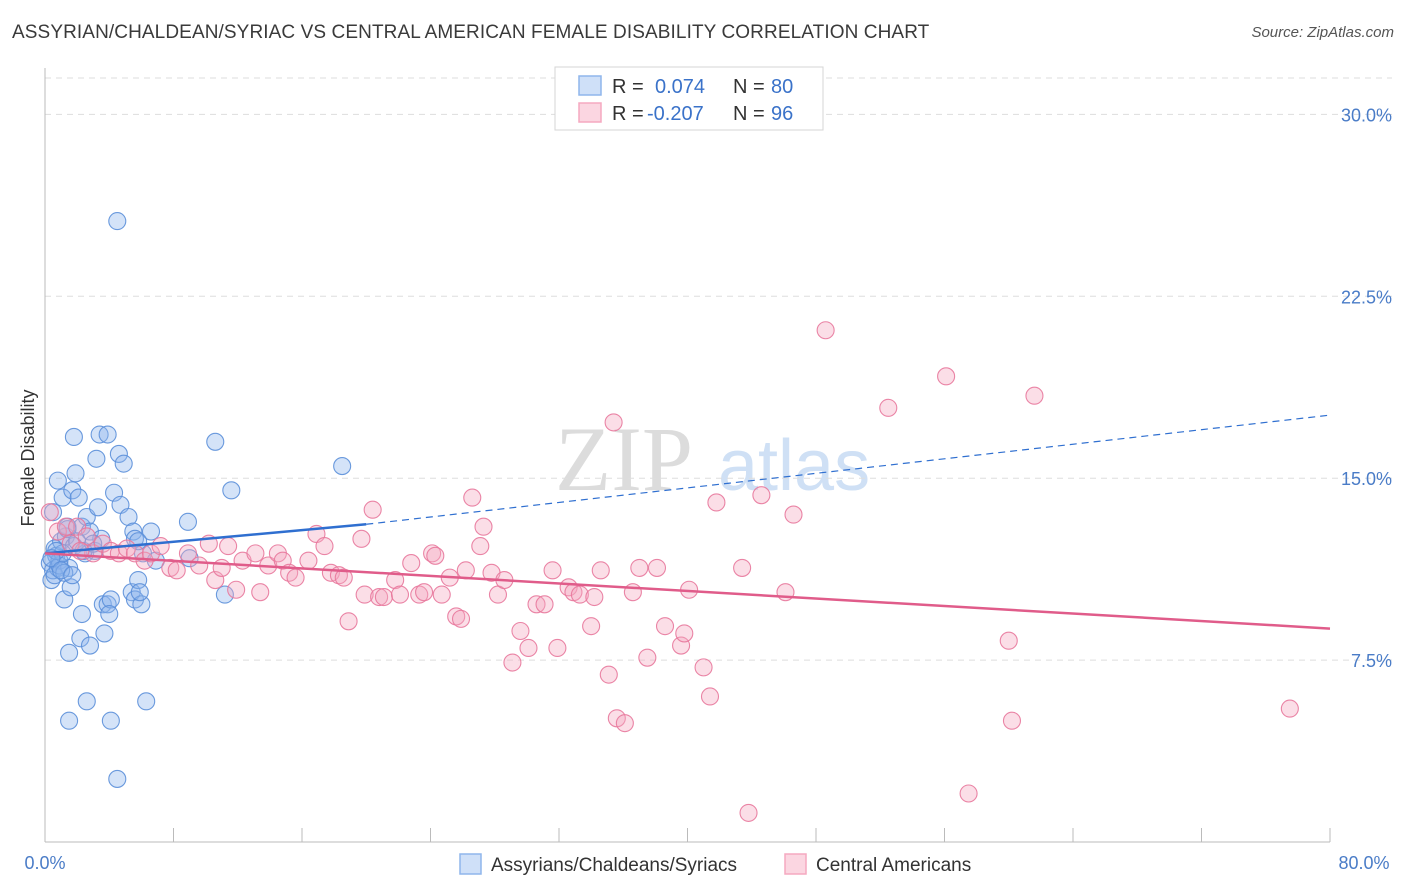  Describe the element at coordinates (1366, 297) in the screenshot. I see `y-tick-label: 22.5%` at that location.